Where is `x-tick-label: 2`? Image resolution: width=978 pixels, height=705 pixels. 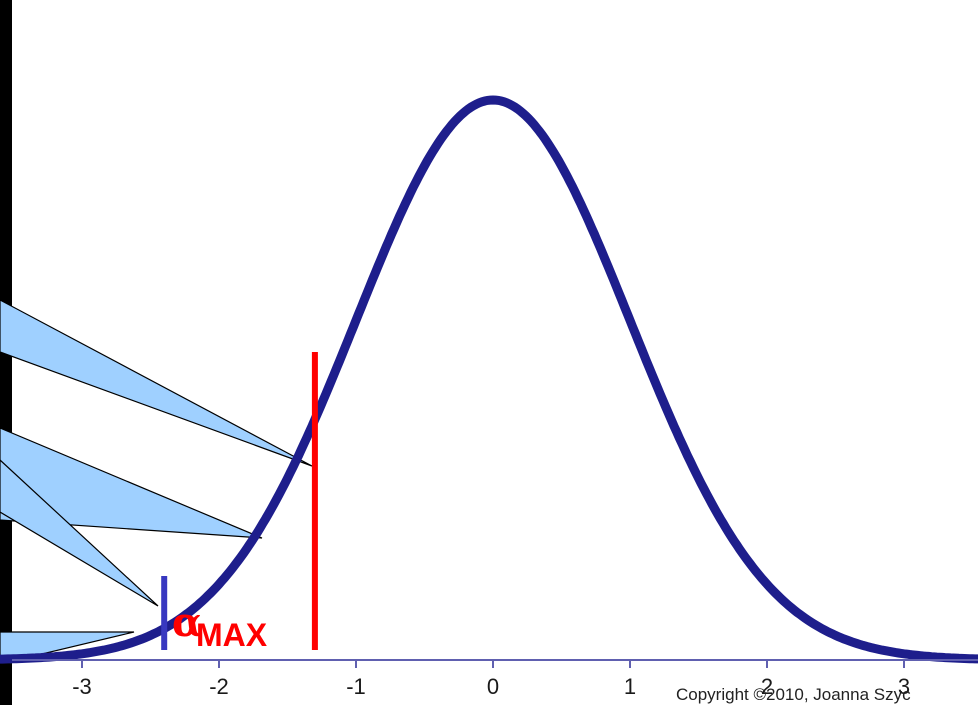
x-tick-label: 2 is located at coordinates (767, 686).